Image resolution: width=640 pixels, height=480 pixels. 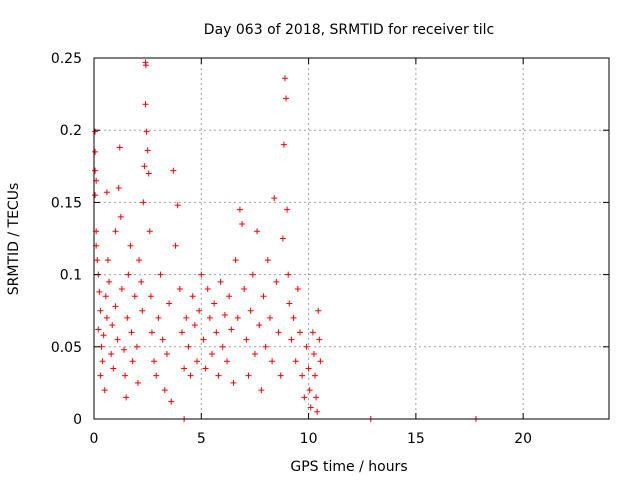 I want to click on x-axis-title: GPS time / hours, so click(x=348, y=467).